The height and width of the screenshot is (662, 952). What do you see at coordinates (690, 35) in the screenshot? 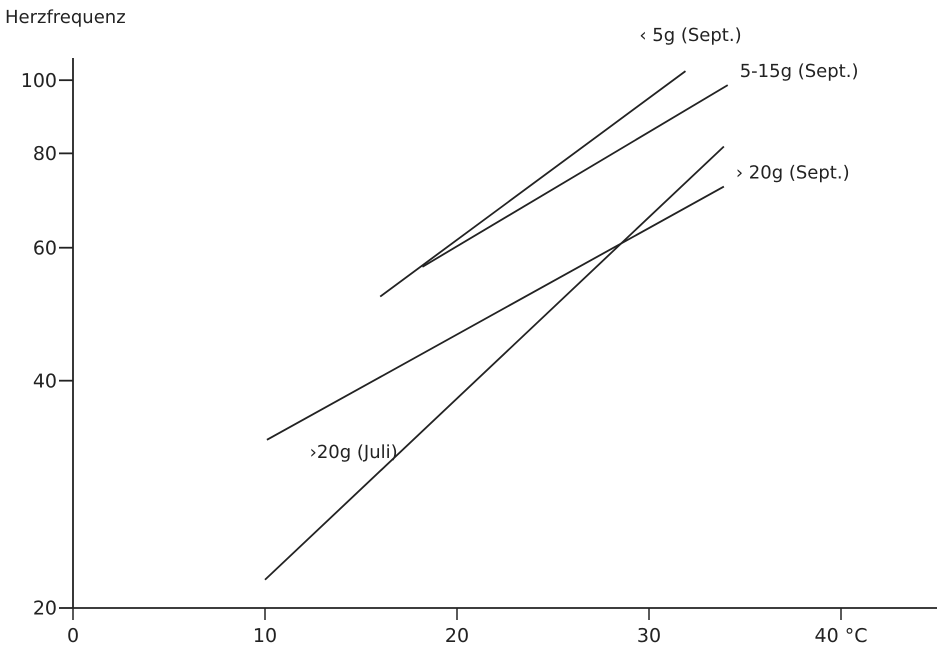
I see `series-label: ‹ 5g (Sept.)` at bounding box center [690, 35].